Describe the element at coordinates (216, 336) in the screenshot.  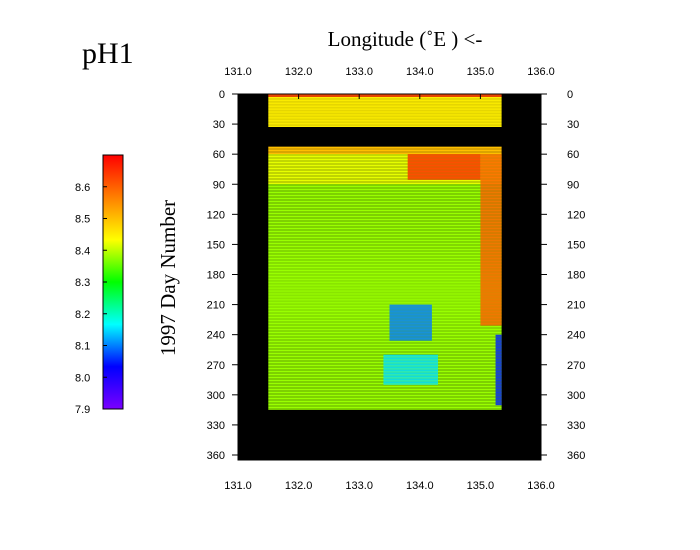
I see `y-tick-label-left: 240` at that location.